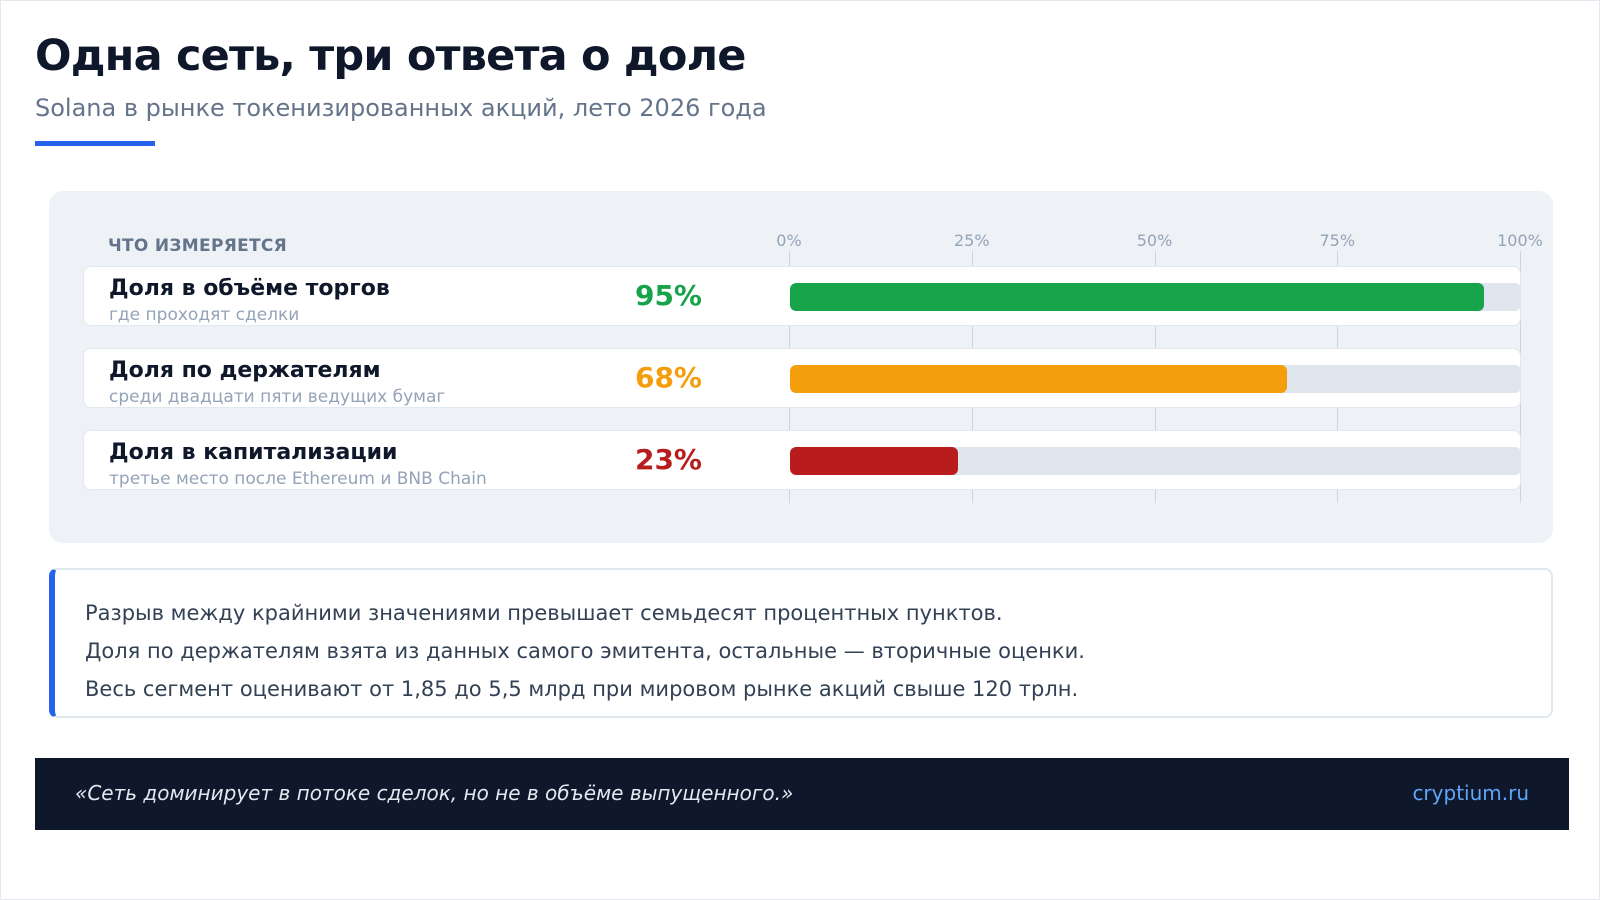 This screenshot has width=1600, height=900. Describe the element at coordinates (245, 370) in the screenshot. I see `bar-label: Доля по держателям` at that location.